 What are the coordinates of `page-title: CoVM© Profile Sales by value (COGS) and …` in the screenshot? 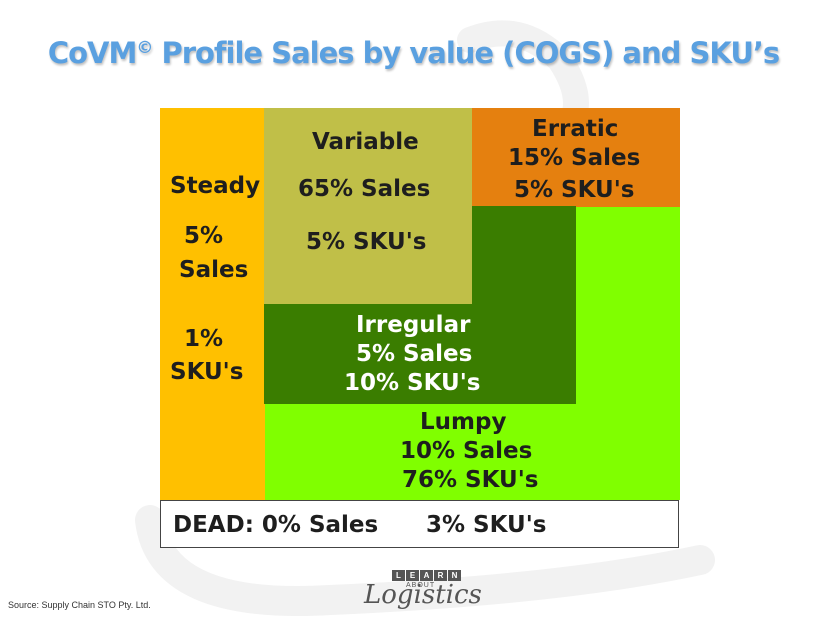 It's located at (413, 53).